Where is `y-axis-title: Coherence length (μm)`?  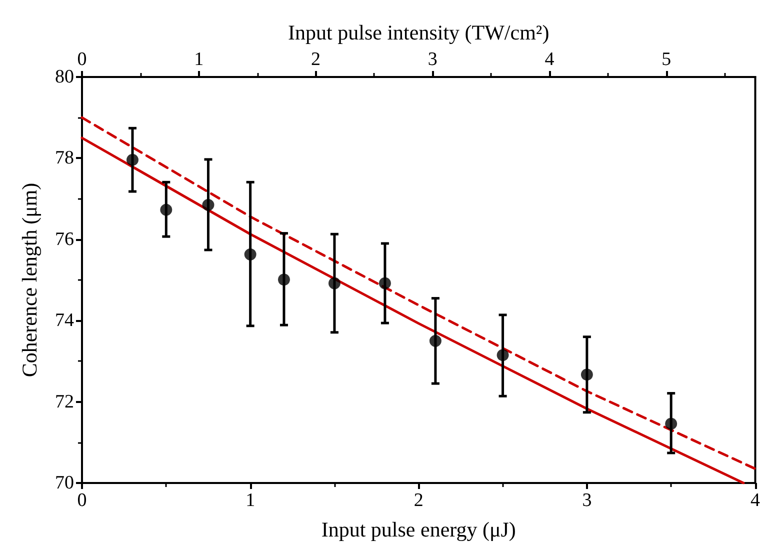 y-axis-title: Coherence length (μm) is located at coordinates (30, 280).